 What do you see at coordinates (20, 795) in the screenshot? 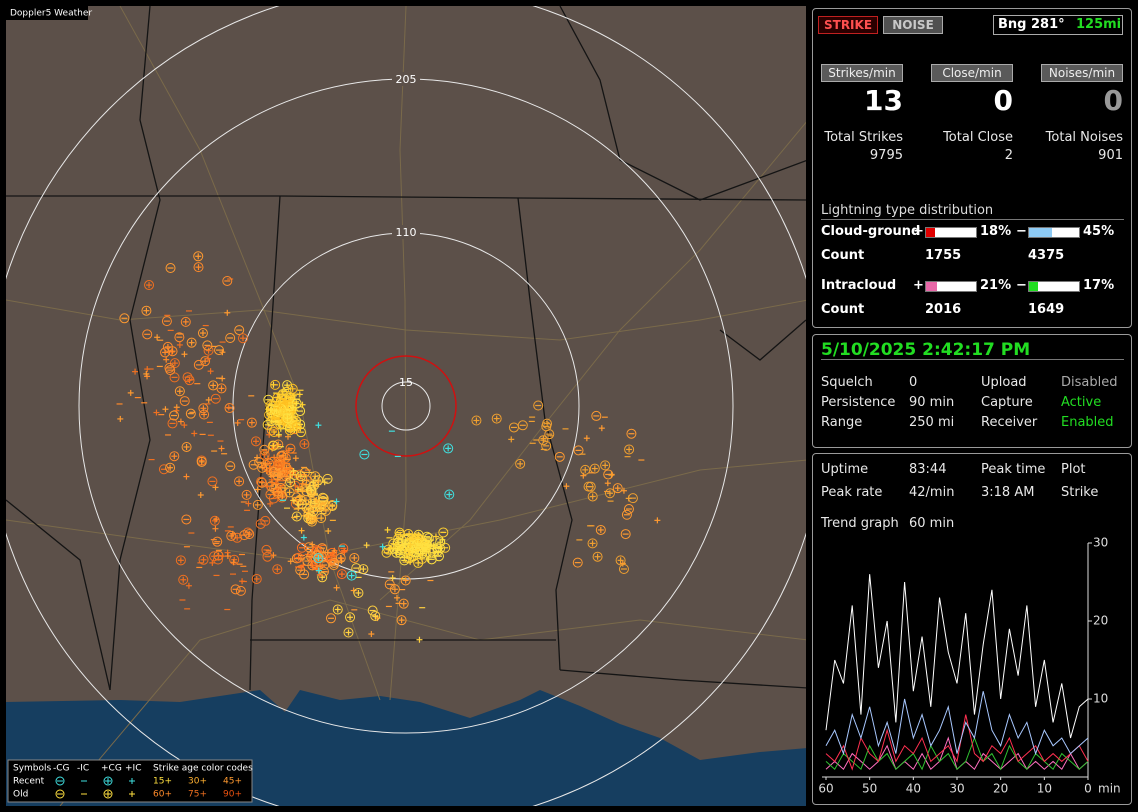
I see `legend-row-label: Old` at bounding box center [20, 795].